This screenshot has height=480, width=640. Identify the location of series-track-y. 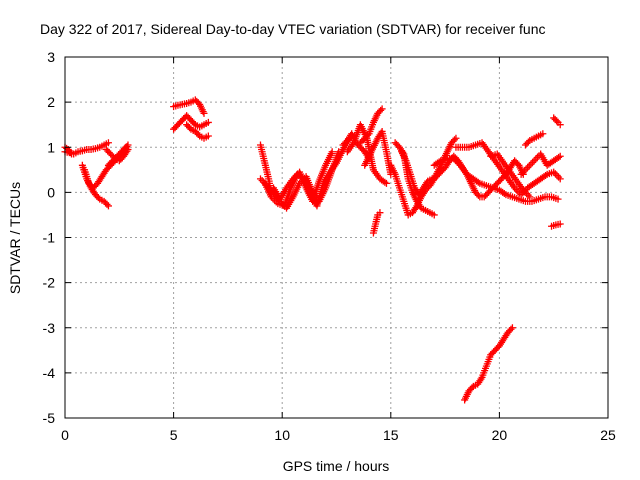
(540, 164).